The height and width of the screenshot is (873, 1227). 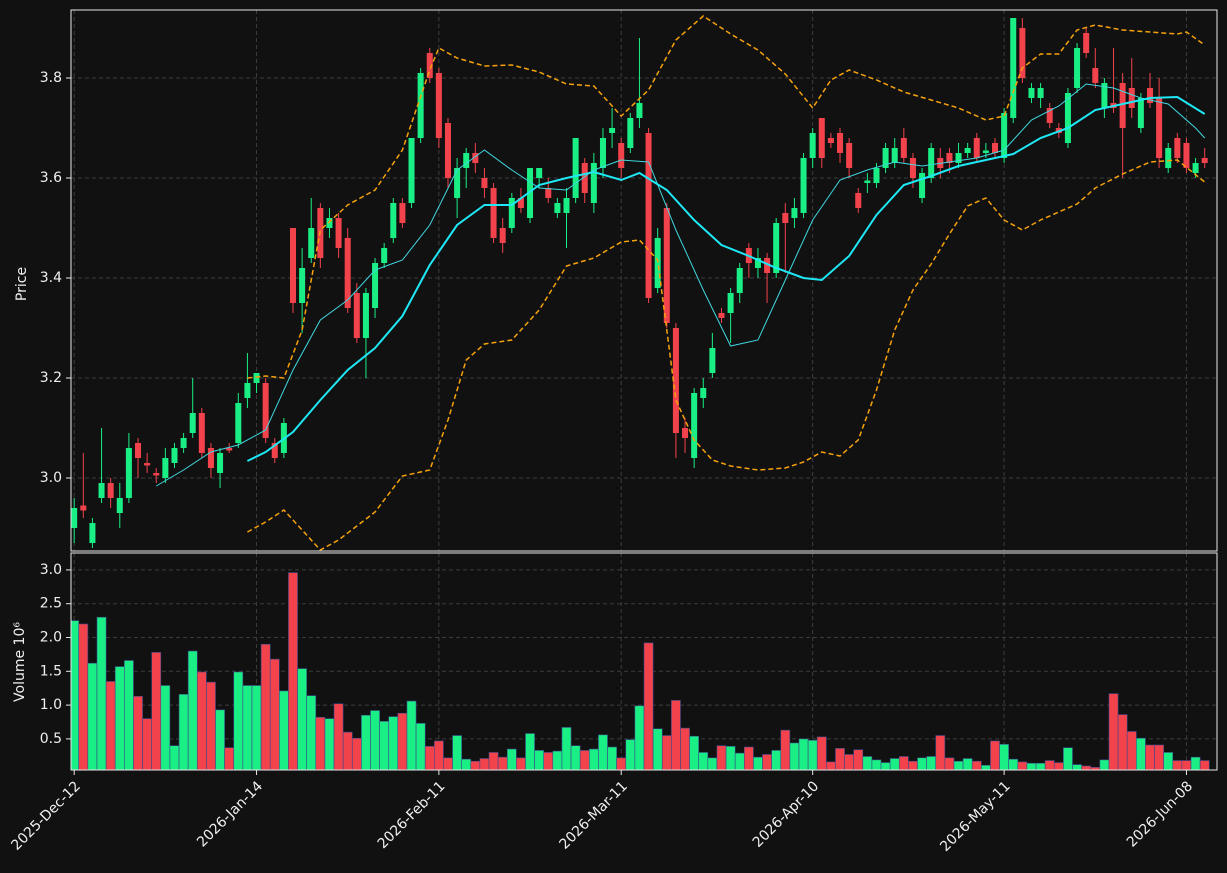 I want to click on volume-axis-label: Volume 10⁶, so click(x=20, y=662).